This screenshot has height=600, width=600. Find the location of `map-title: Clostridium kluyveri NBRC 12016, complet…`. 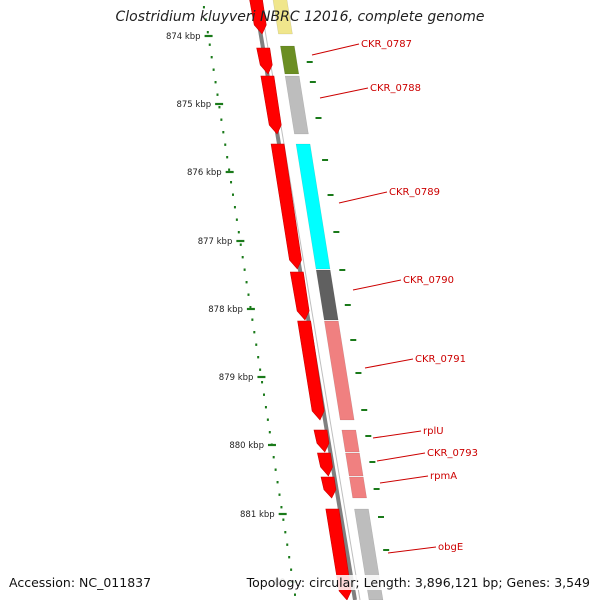

map-title: Clostridium kluyveri NBRC 12016, complet… is located at coordinates (300, 17).